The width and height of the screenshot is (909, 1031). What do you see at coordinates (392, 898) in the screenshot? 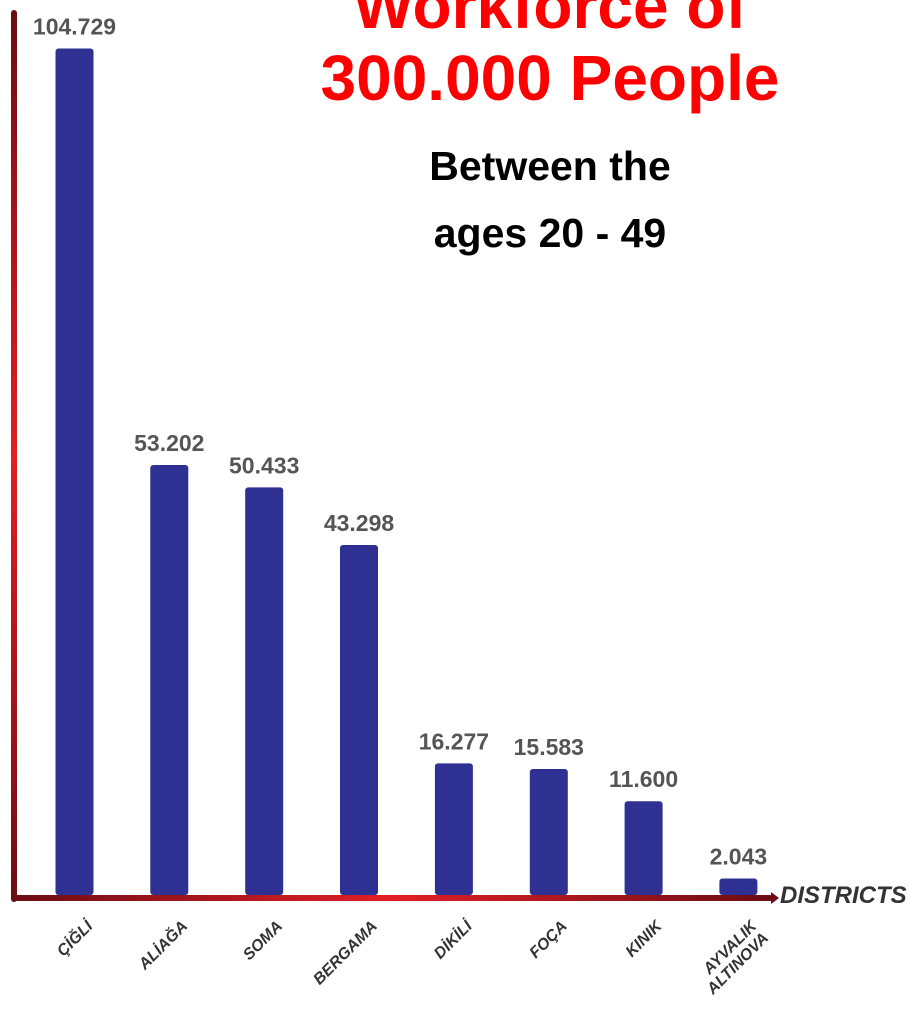
I see `x-axis-line` at bounding box center [392, 898].